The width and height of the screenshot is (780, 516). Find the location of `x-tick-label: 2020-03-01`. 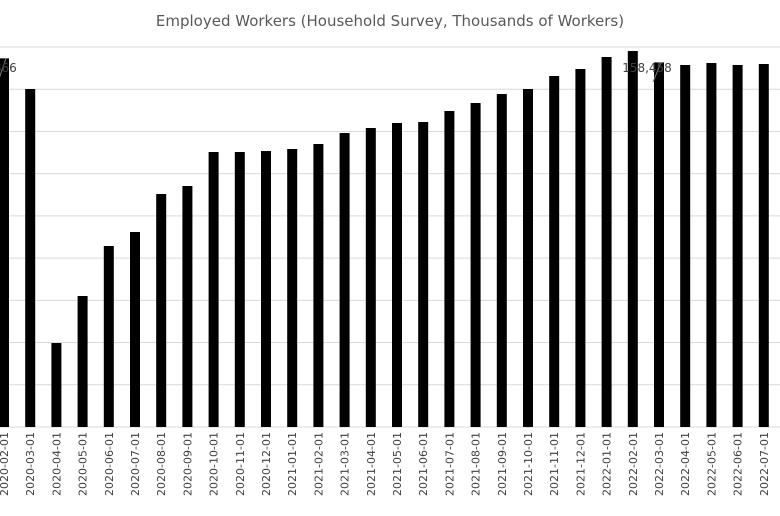

x-tick-label: 2020-03-01 is located at coordinates (30, 464).